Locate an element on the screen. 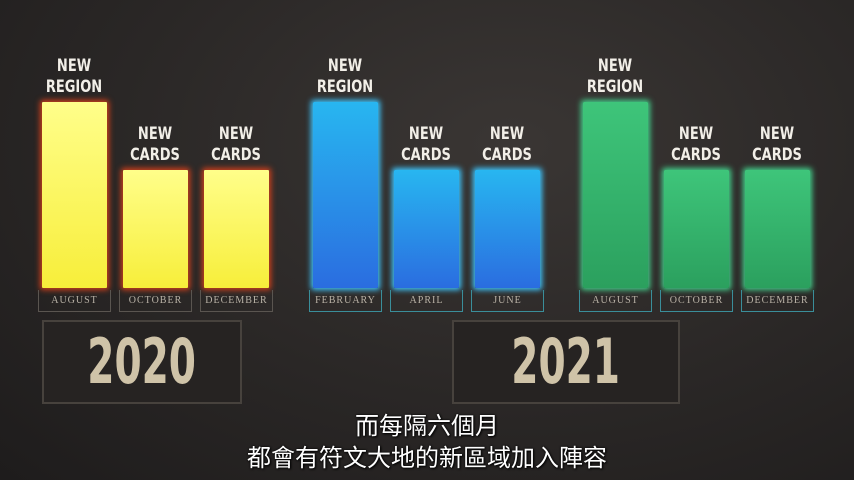 The height and width of the screenshot is (480, 854). year-panel-2021: 2021 is located at coordinates (566, 362).